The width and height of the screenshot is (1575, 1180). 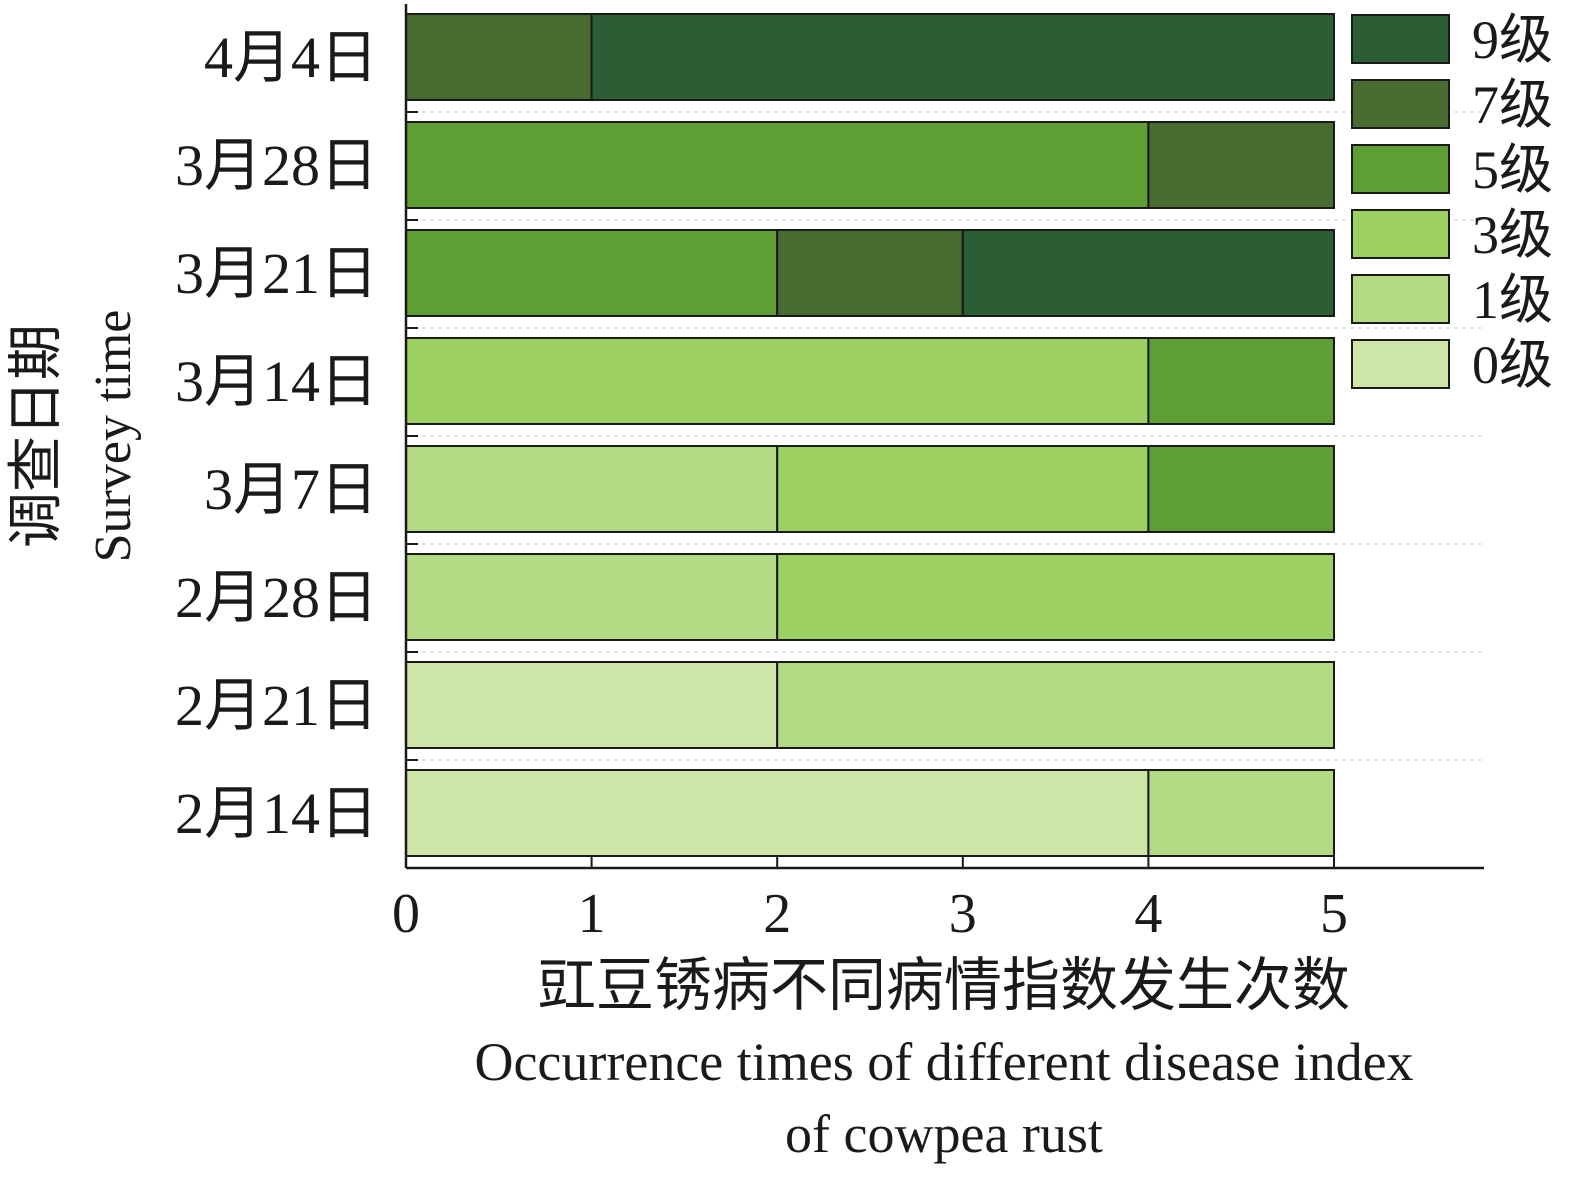 I want to click on legend-label: 5级, so click(x=1512, y=170).